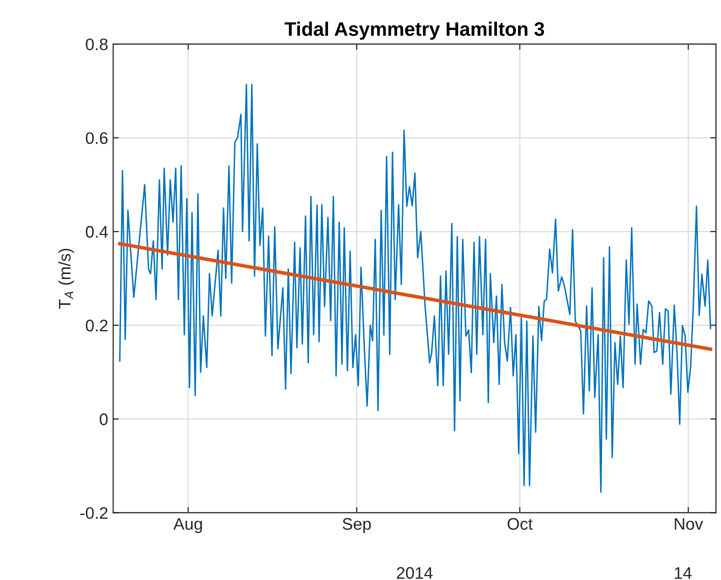 The height and width of the screenshot is (580, 721). I want to click on y-tick-label: 0.6, so click(97, 138).